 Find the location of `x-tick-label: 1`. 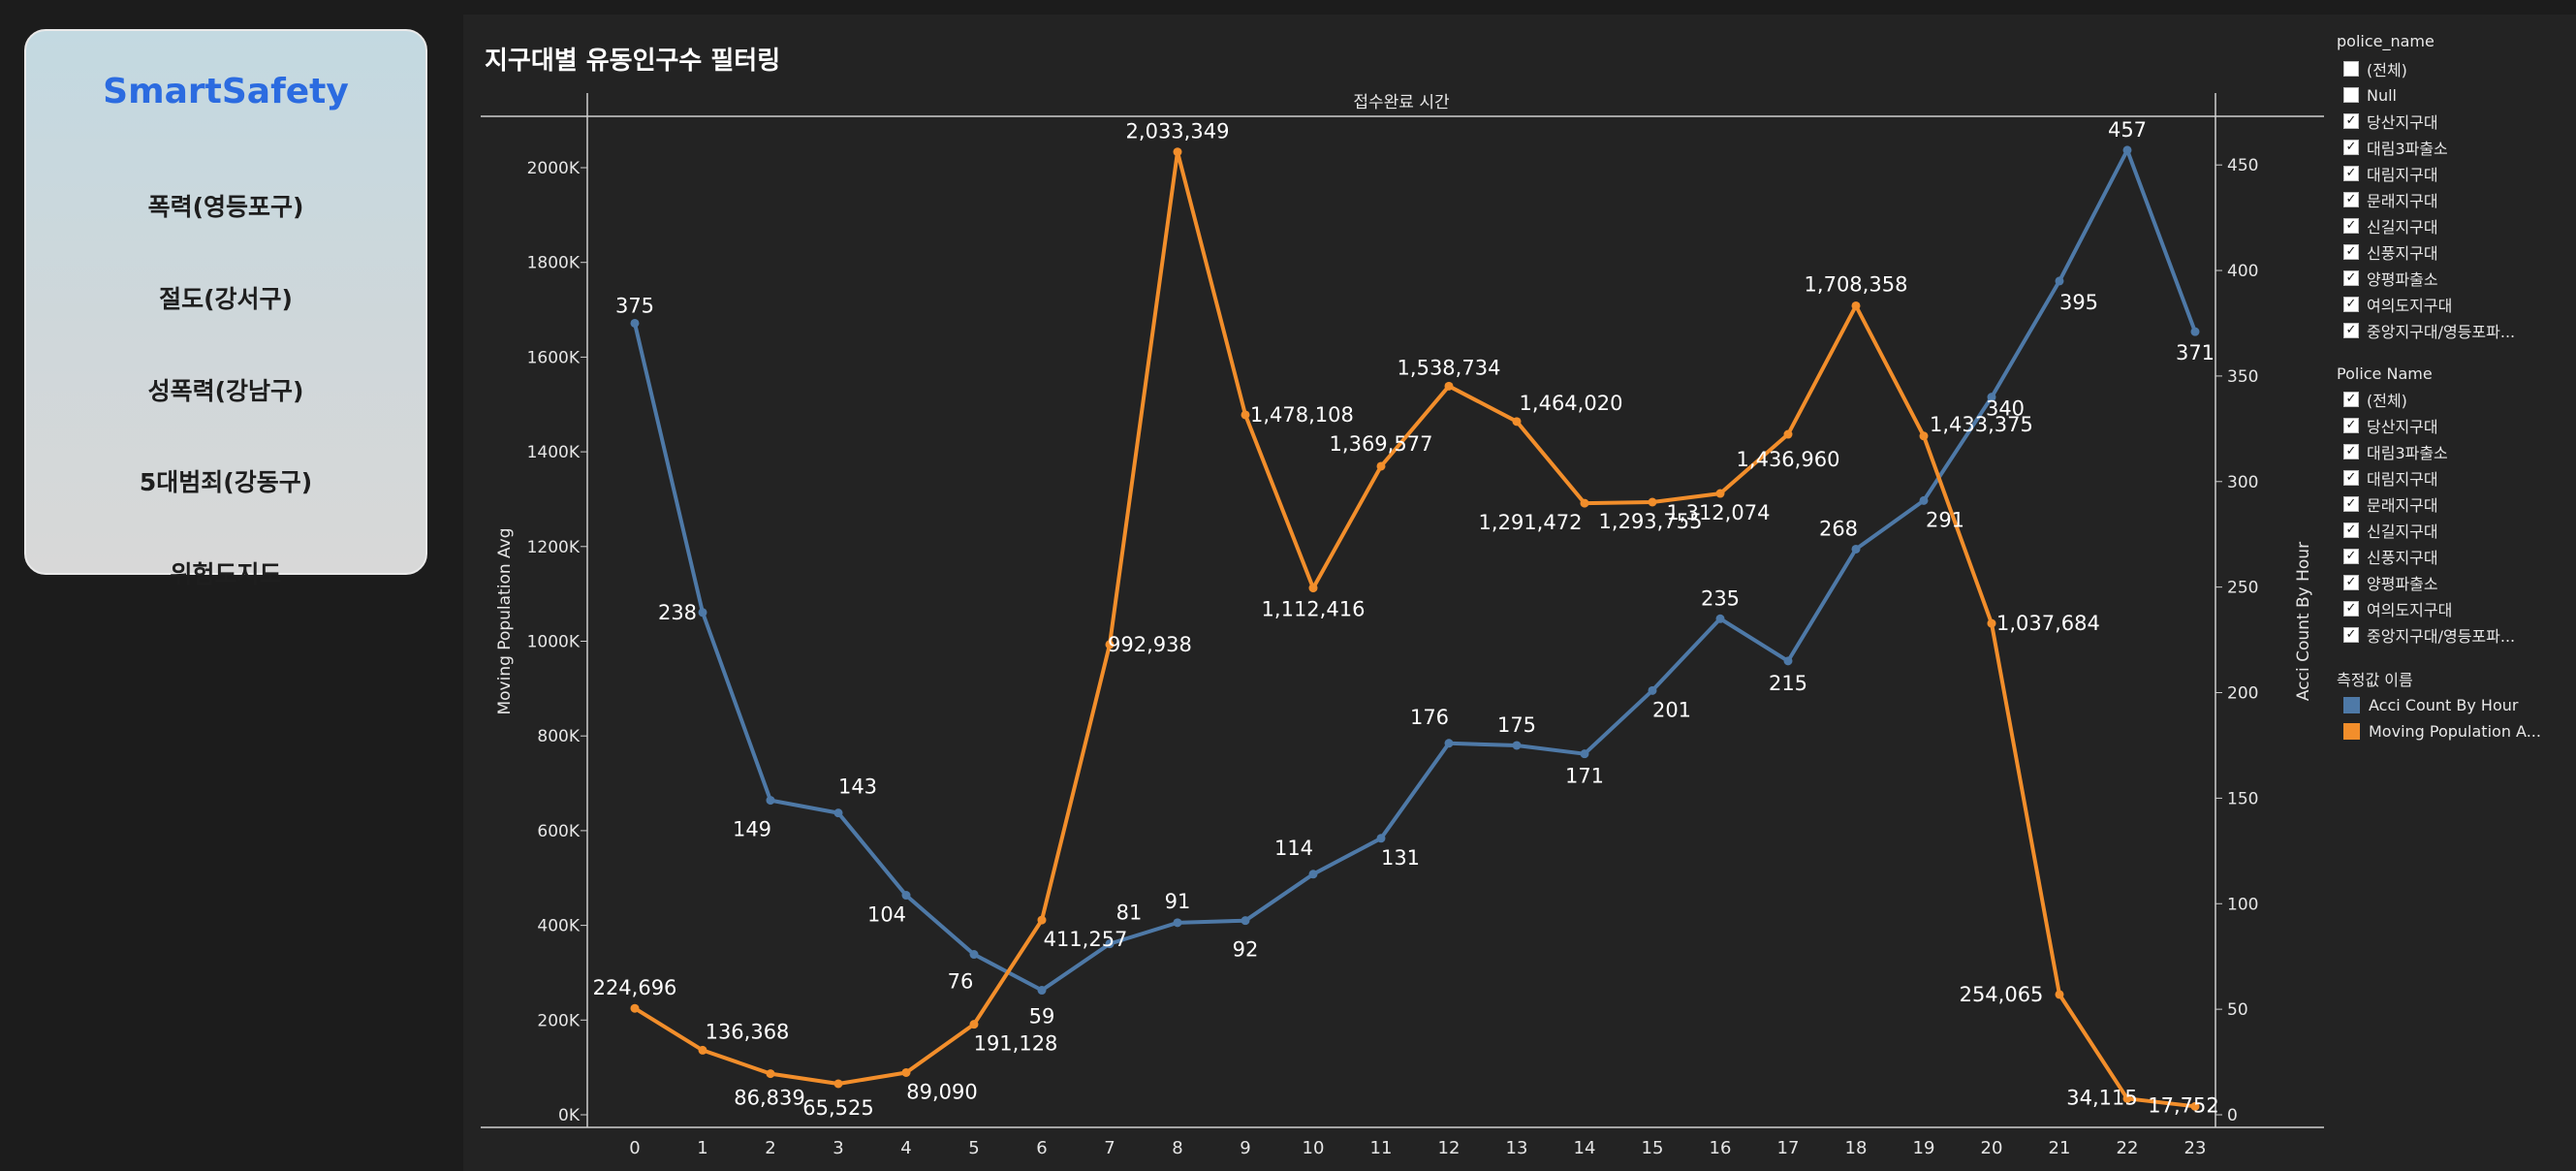

x-tick-label: 1 is located at coordinates (702, 1148).